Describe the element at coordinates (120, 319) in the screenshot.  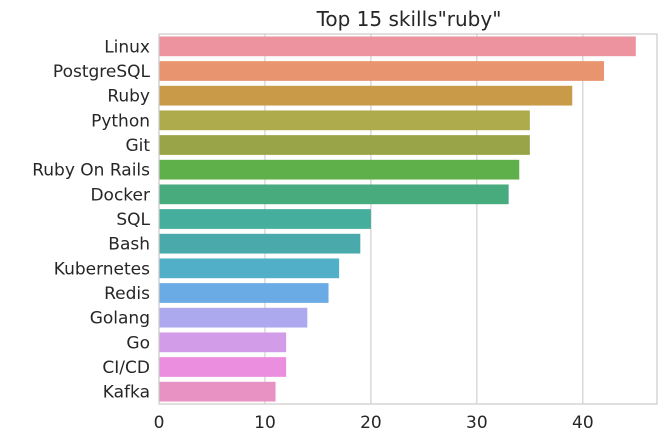
I see `category-label: Golang` at that location.